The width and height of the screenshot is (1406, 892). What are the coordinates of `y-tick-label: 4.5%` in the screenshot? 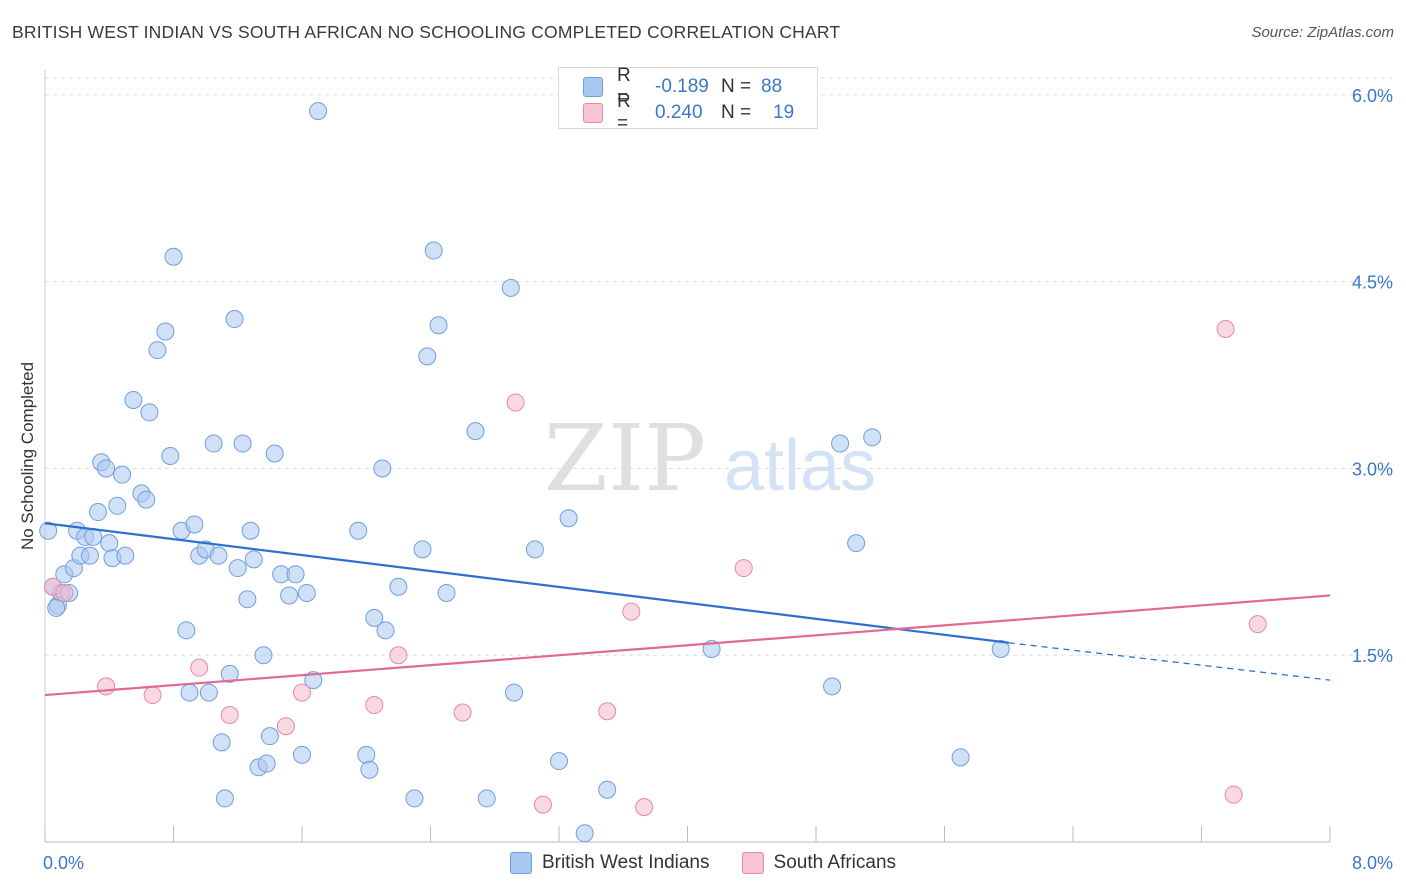 It's located at (1372, 283).